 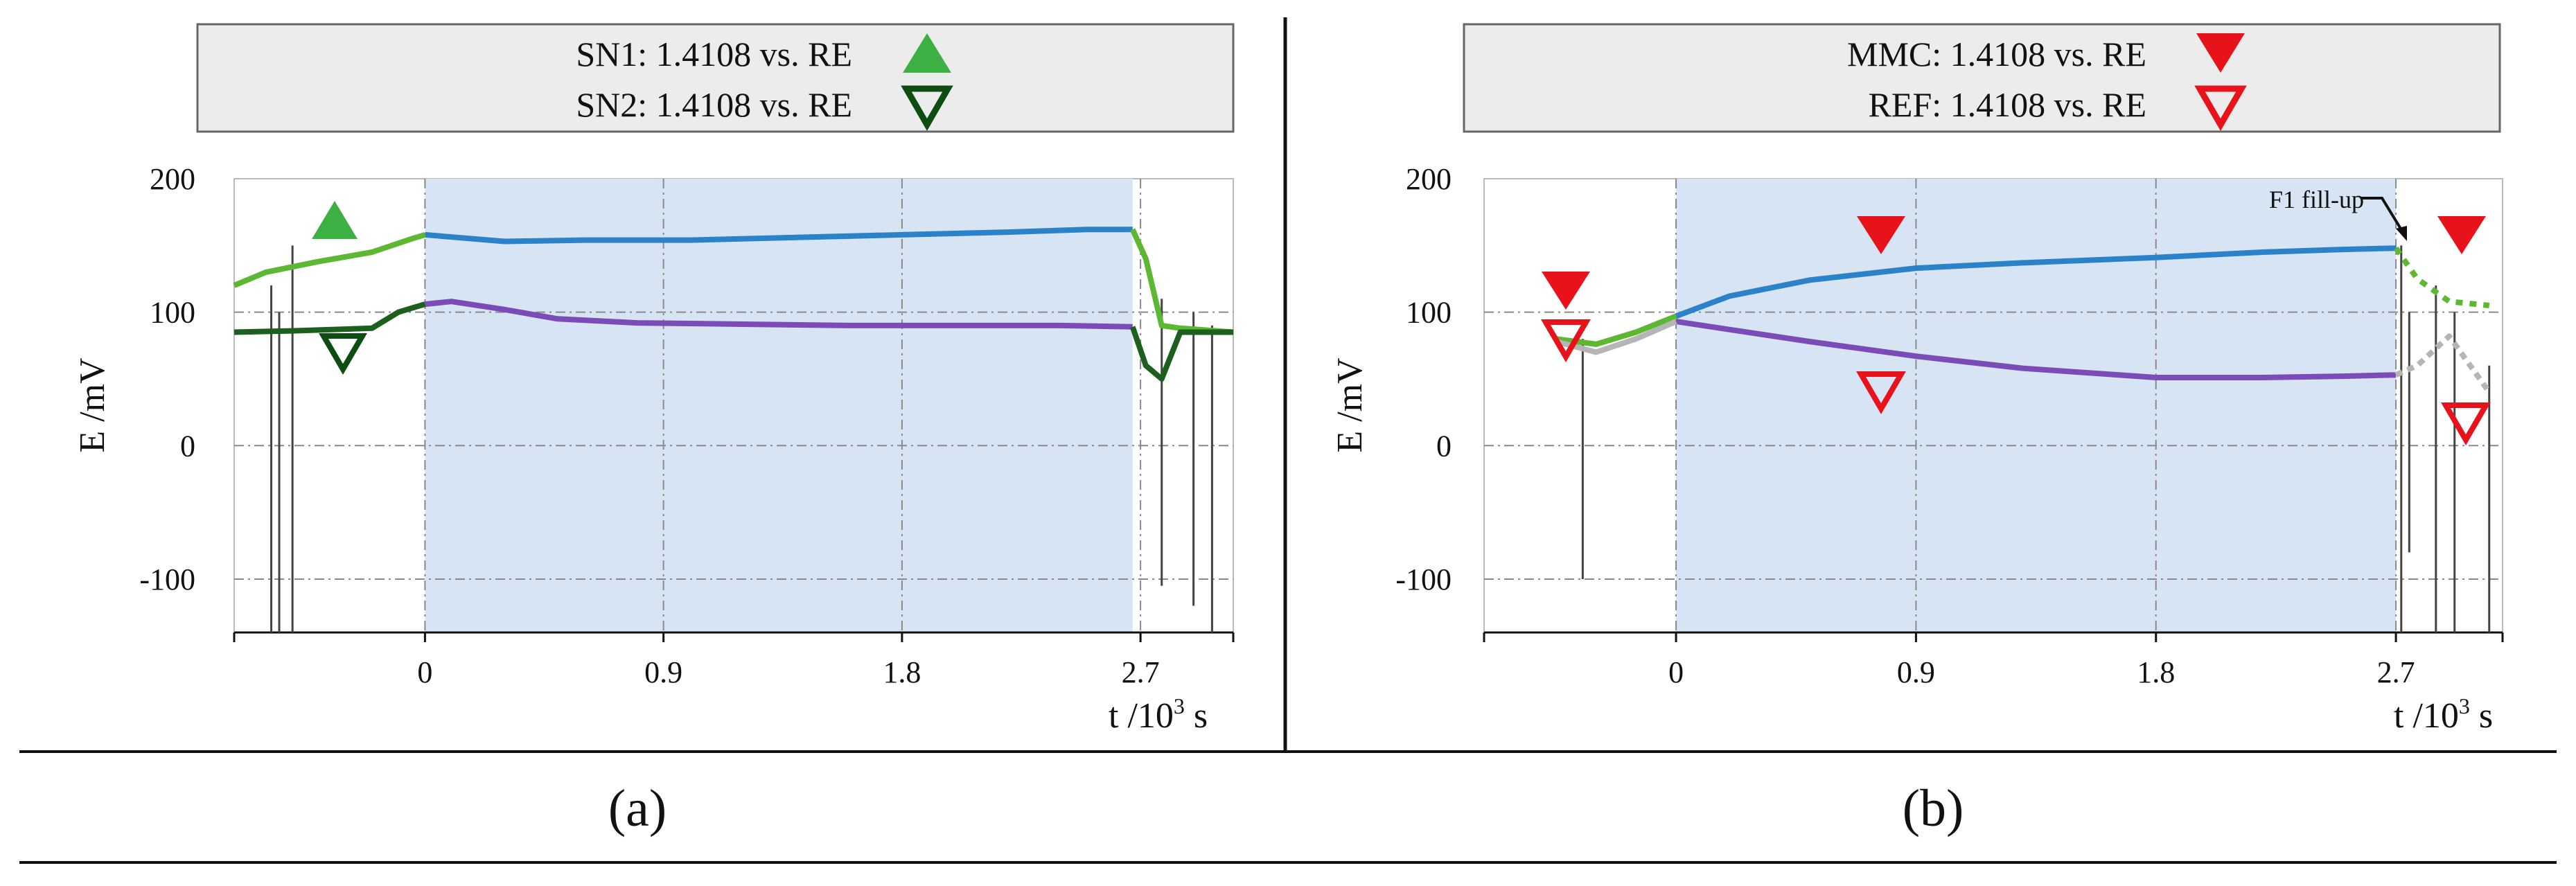 What do you see at coordinates (1616, 337) in the screenshot?
I see `pre-segment-ref` at bounding box center [1616, 337].